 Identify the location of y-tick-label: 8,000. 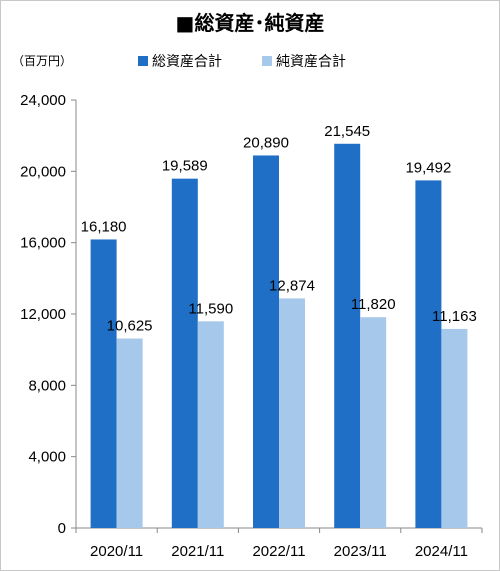
(47, 385).